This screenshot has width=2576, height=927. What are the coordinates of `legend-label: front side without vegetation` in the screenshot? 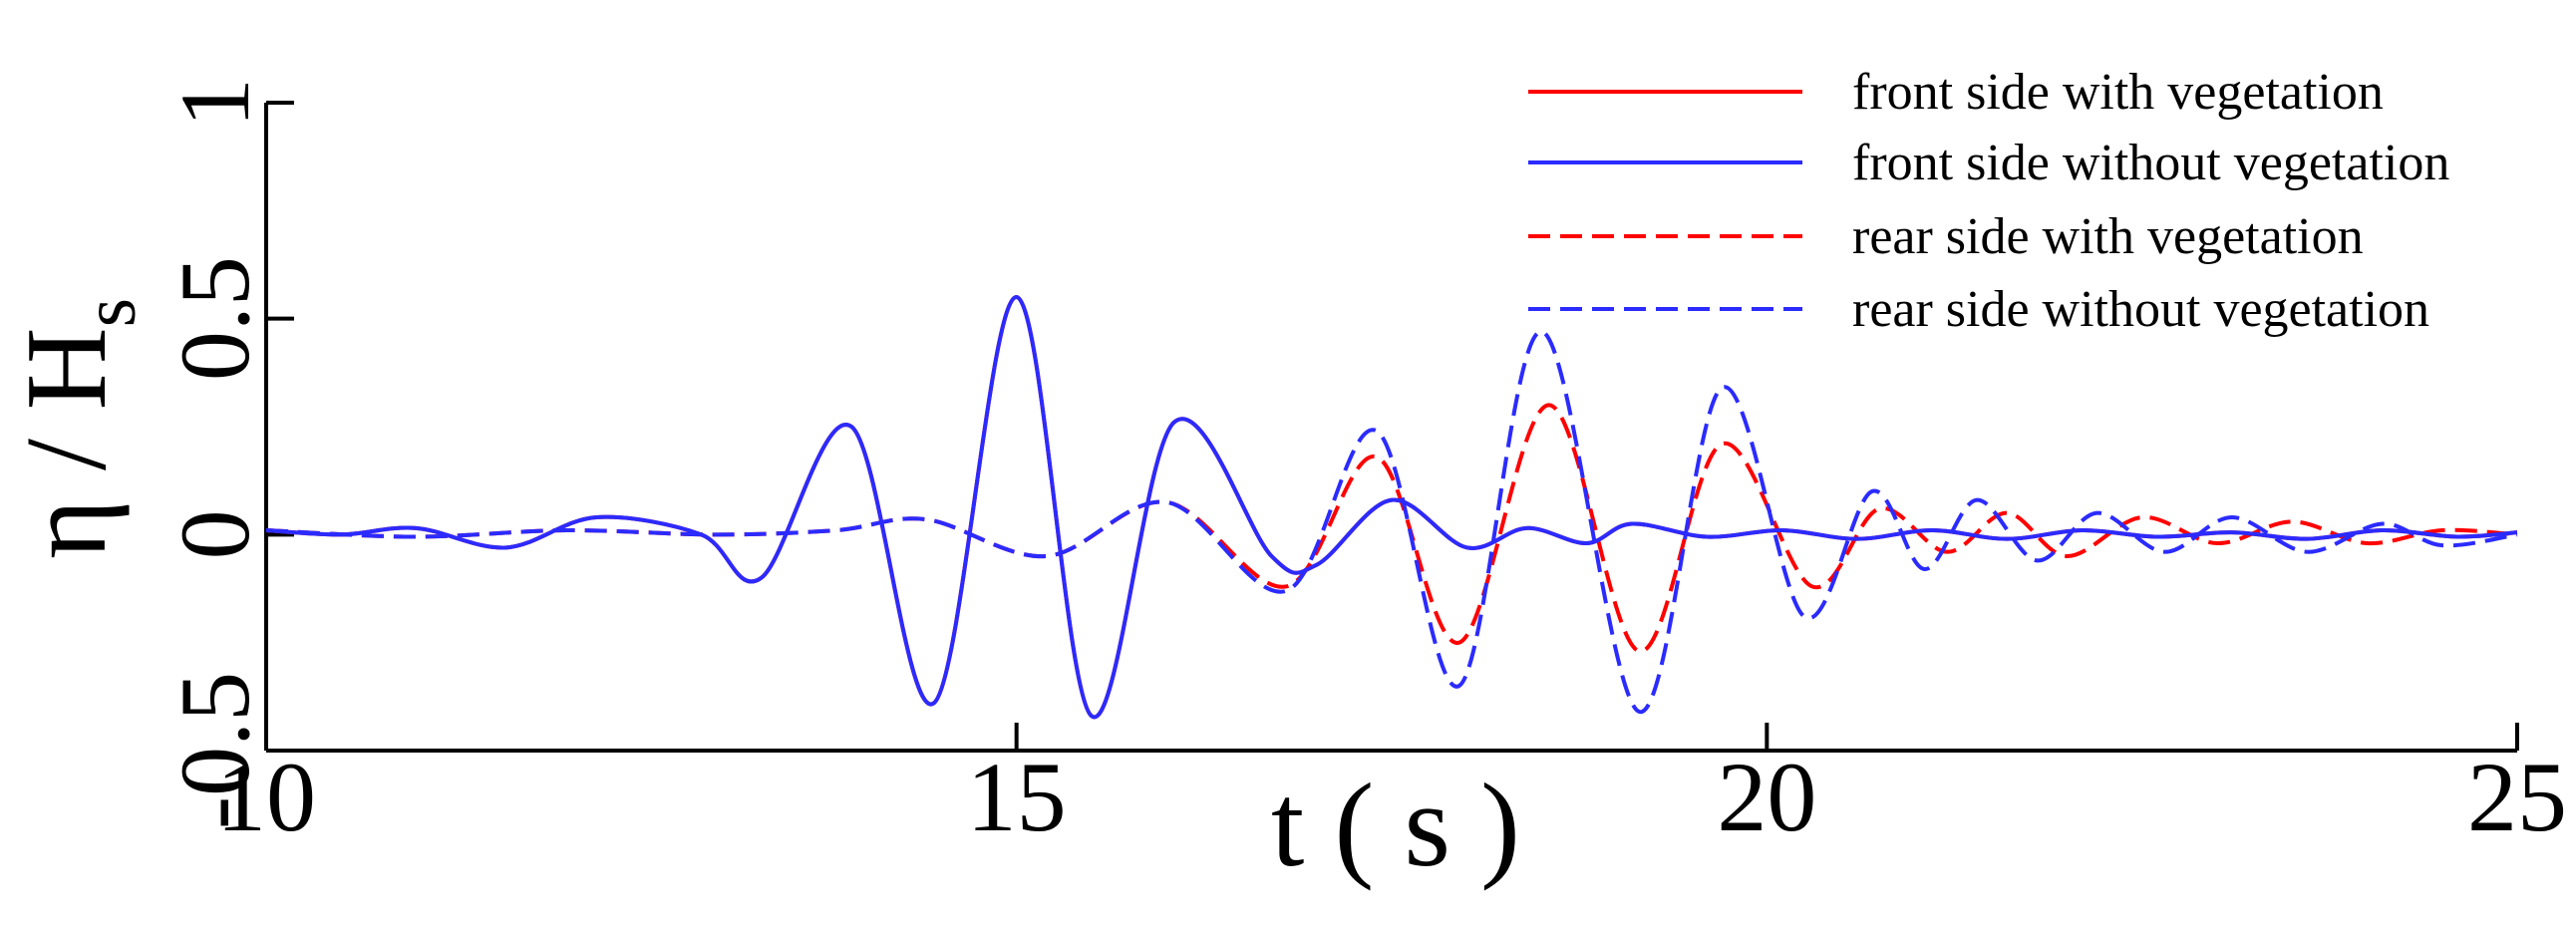 It's located at (2150, 163).